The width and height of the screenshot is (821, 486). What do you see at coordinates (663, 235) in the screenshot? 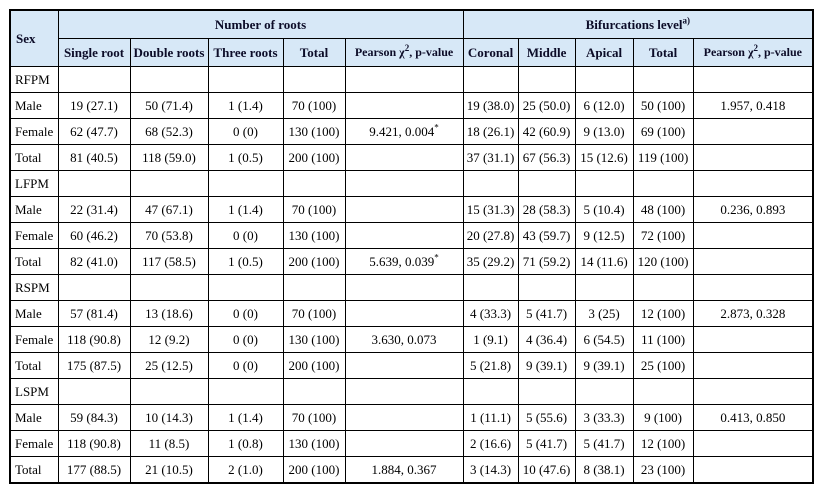
I see `bifurcation-value-cell: 72 (100)` at bounding box center [663, 235].